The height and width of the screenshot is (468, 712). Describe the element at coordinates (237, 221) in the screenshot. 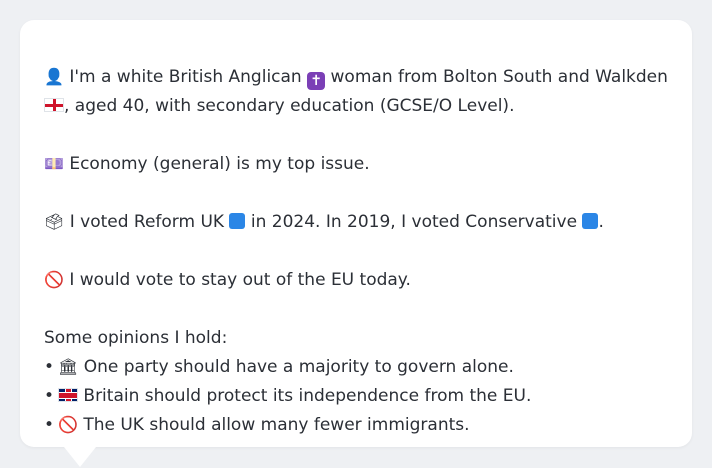

I see `reform-uk-color-square-icon` at that location.